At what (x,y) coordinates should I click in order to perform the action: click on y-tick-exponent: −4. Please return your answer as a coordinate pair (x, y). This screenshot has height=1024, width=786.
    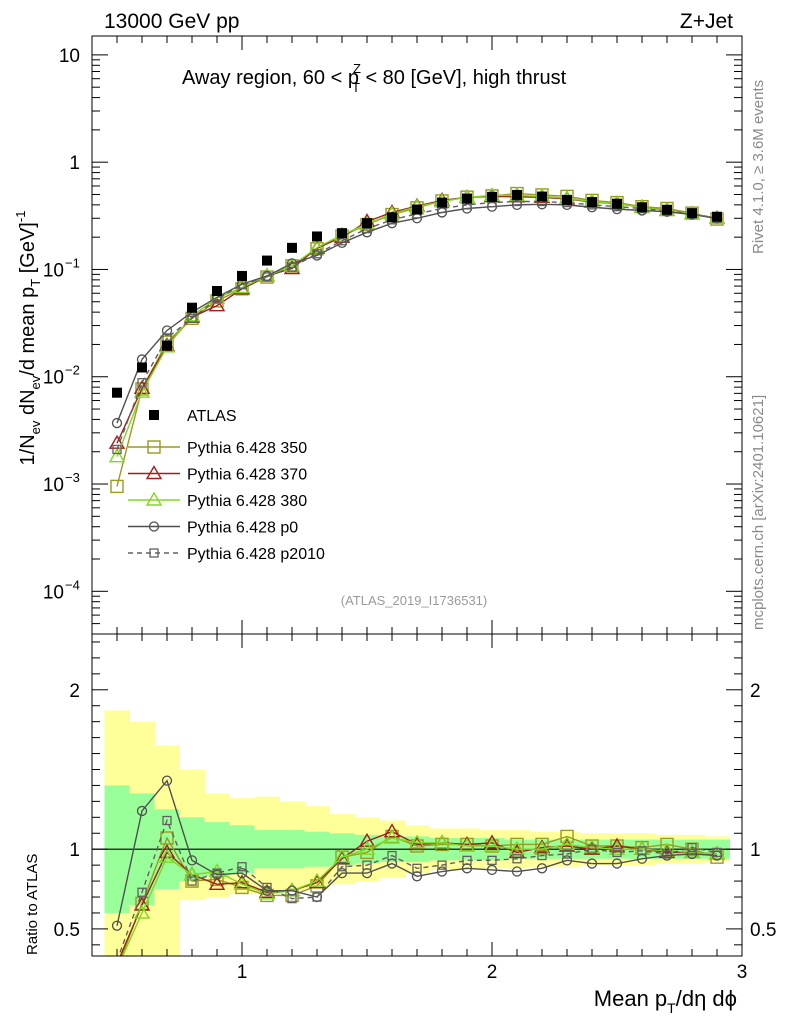
    Looking at the image, I should click on (72, 584).